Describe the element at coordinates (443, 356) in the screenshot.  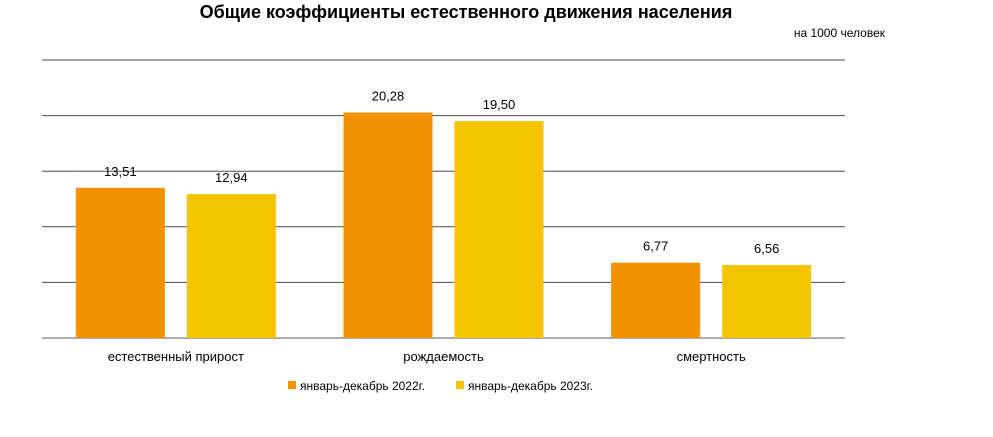
I see `x-tick-label: рождаемость` at that location.